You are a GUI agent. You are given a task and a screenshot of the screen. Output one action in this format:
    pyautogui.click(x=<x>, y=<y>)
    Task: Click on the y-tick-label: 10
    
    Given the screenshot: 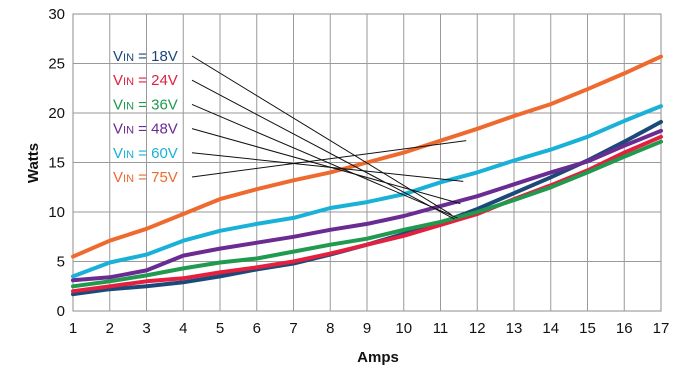 What is the action you would take?
    pyautogui.click(x=56, y=212)
    